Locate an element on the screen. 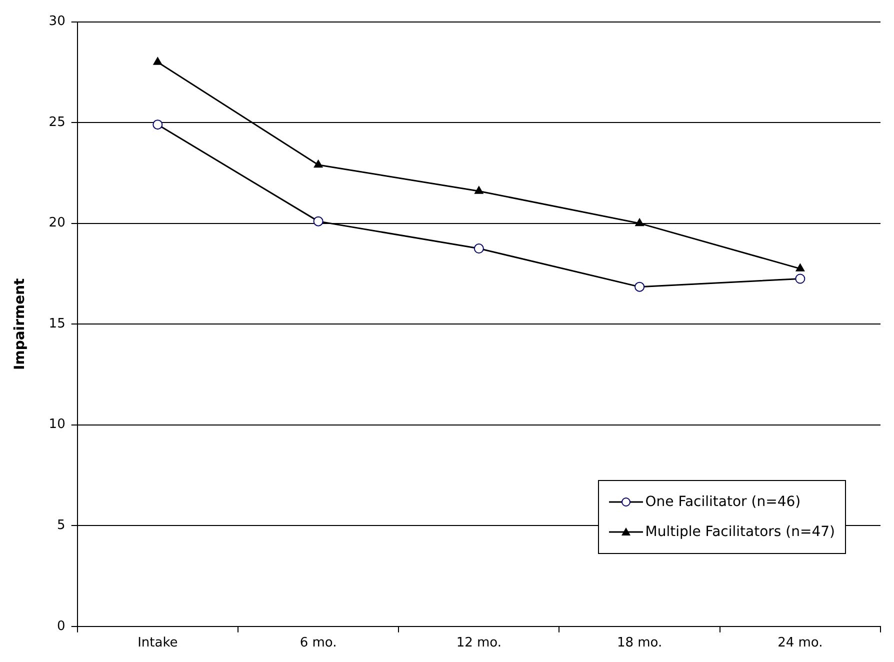  x-tick-label: 18 mo. is located at coordinates (639, 643).